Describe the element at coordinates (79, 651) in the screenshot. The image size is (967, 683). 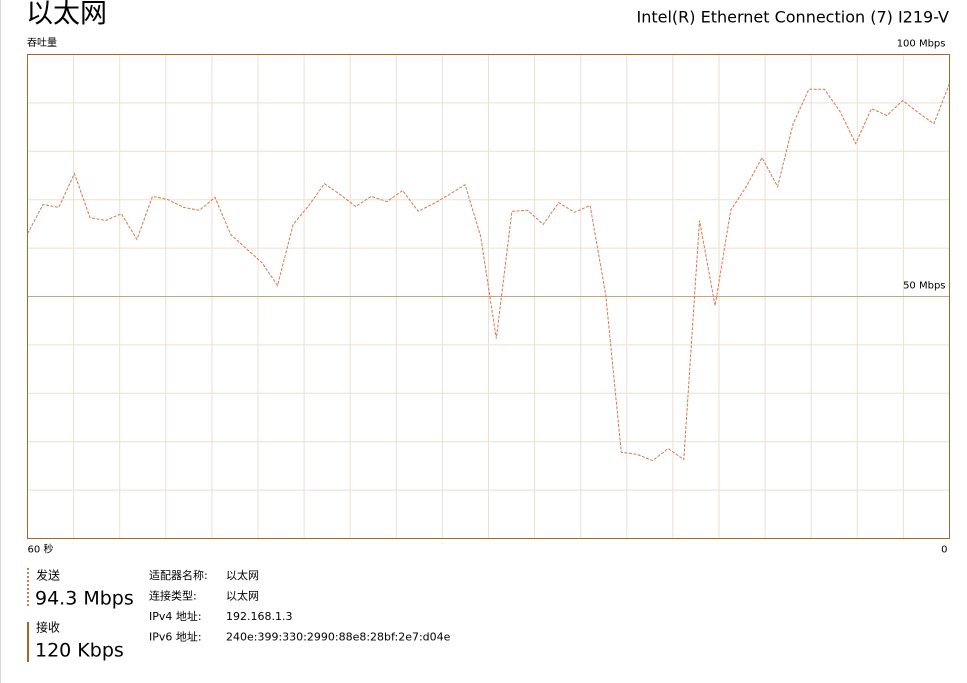
I see `recv-value: 120 Kbps` at that location.